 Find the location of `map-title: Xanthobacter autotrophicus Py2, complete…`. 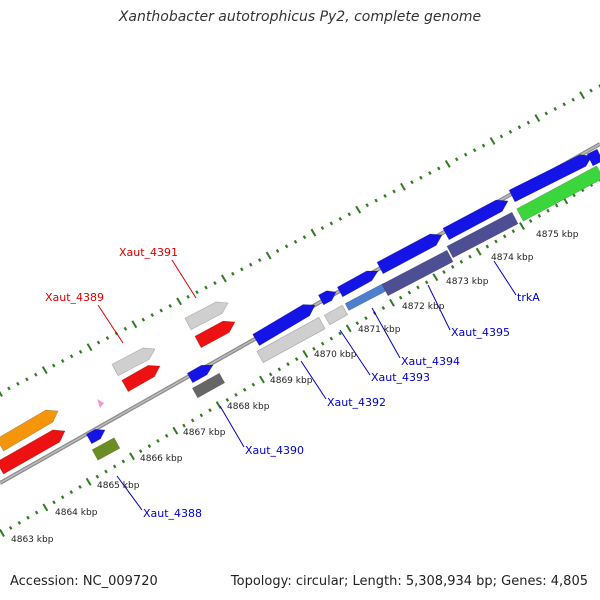

map-title: Xanthobacter autotrophicus Py2, complete… is located at coordinates (300, 17).